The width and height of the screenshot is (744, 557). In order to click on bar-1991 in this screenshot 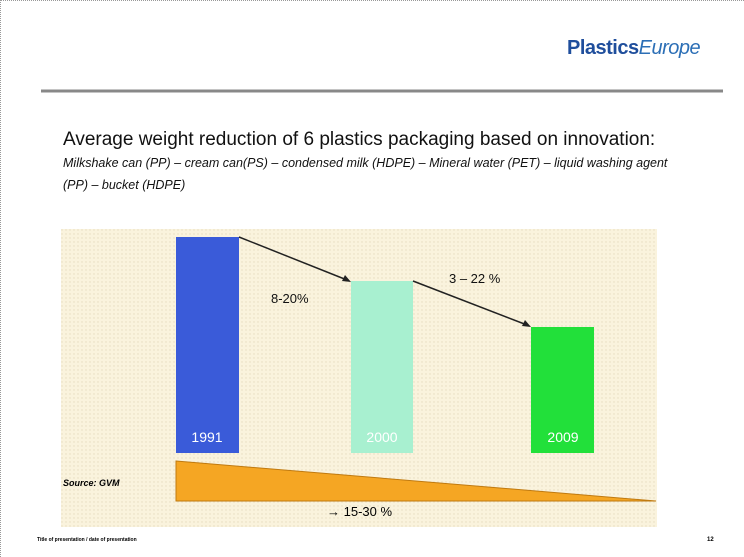, I will do `click(207, 345)`.